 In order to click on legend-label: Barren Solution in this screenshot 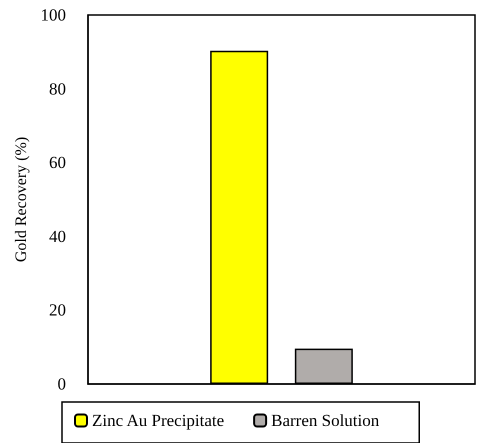, I will do `click(325, 420)`.